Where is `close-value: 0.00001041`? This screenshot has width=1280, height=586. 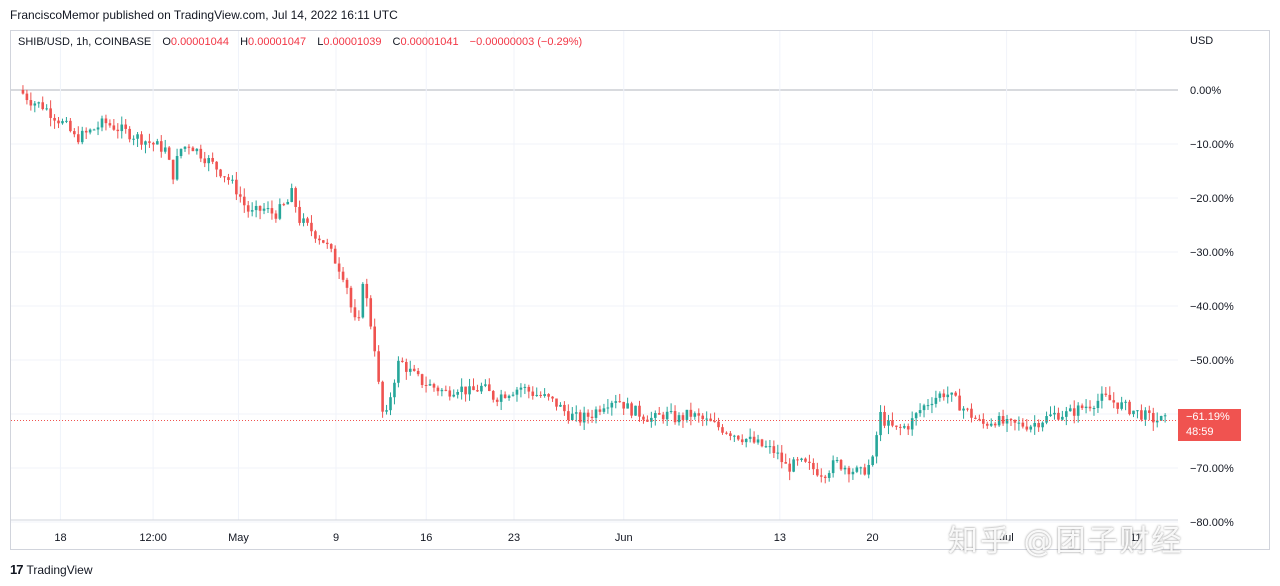
close-value: 0.00001041 is located at coordinates (429, 42).